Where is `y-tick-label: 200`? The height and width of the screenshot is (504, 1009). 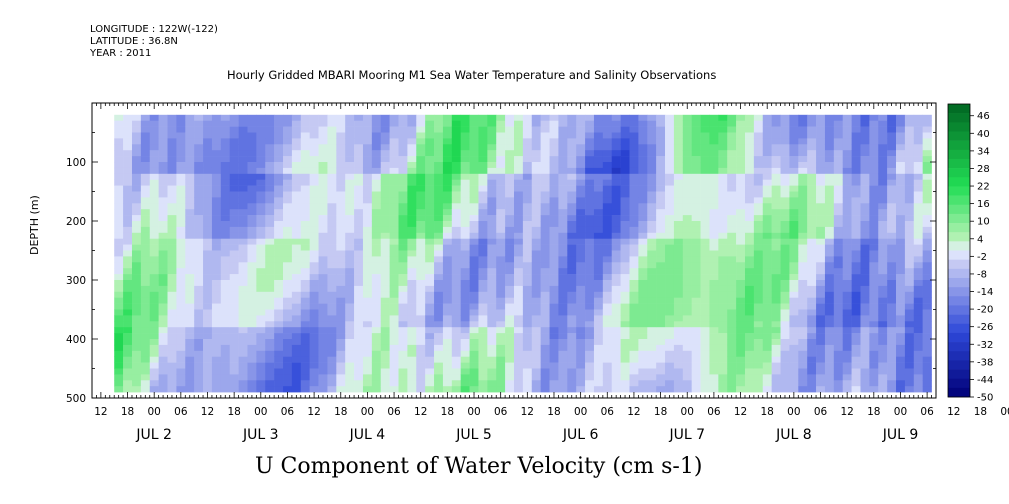
y-tick-label: 200 is located at coordinates (76, 222).